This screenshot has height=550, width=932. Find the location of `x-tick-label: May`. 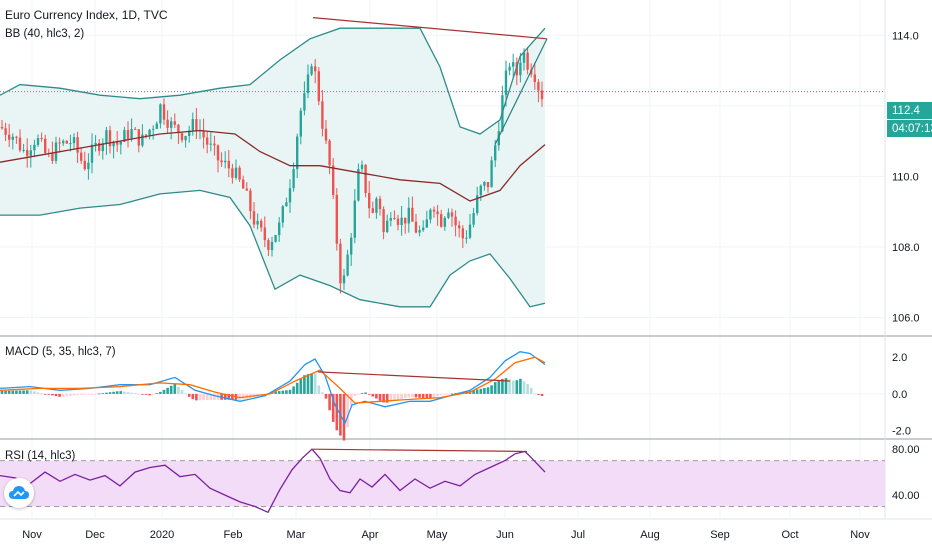

x-tick-label: May is located at coordinates (437, 535).